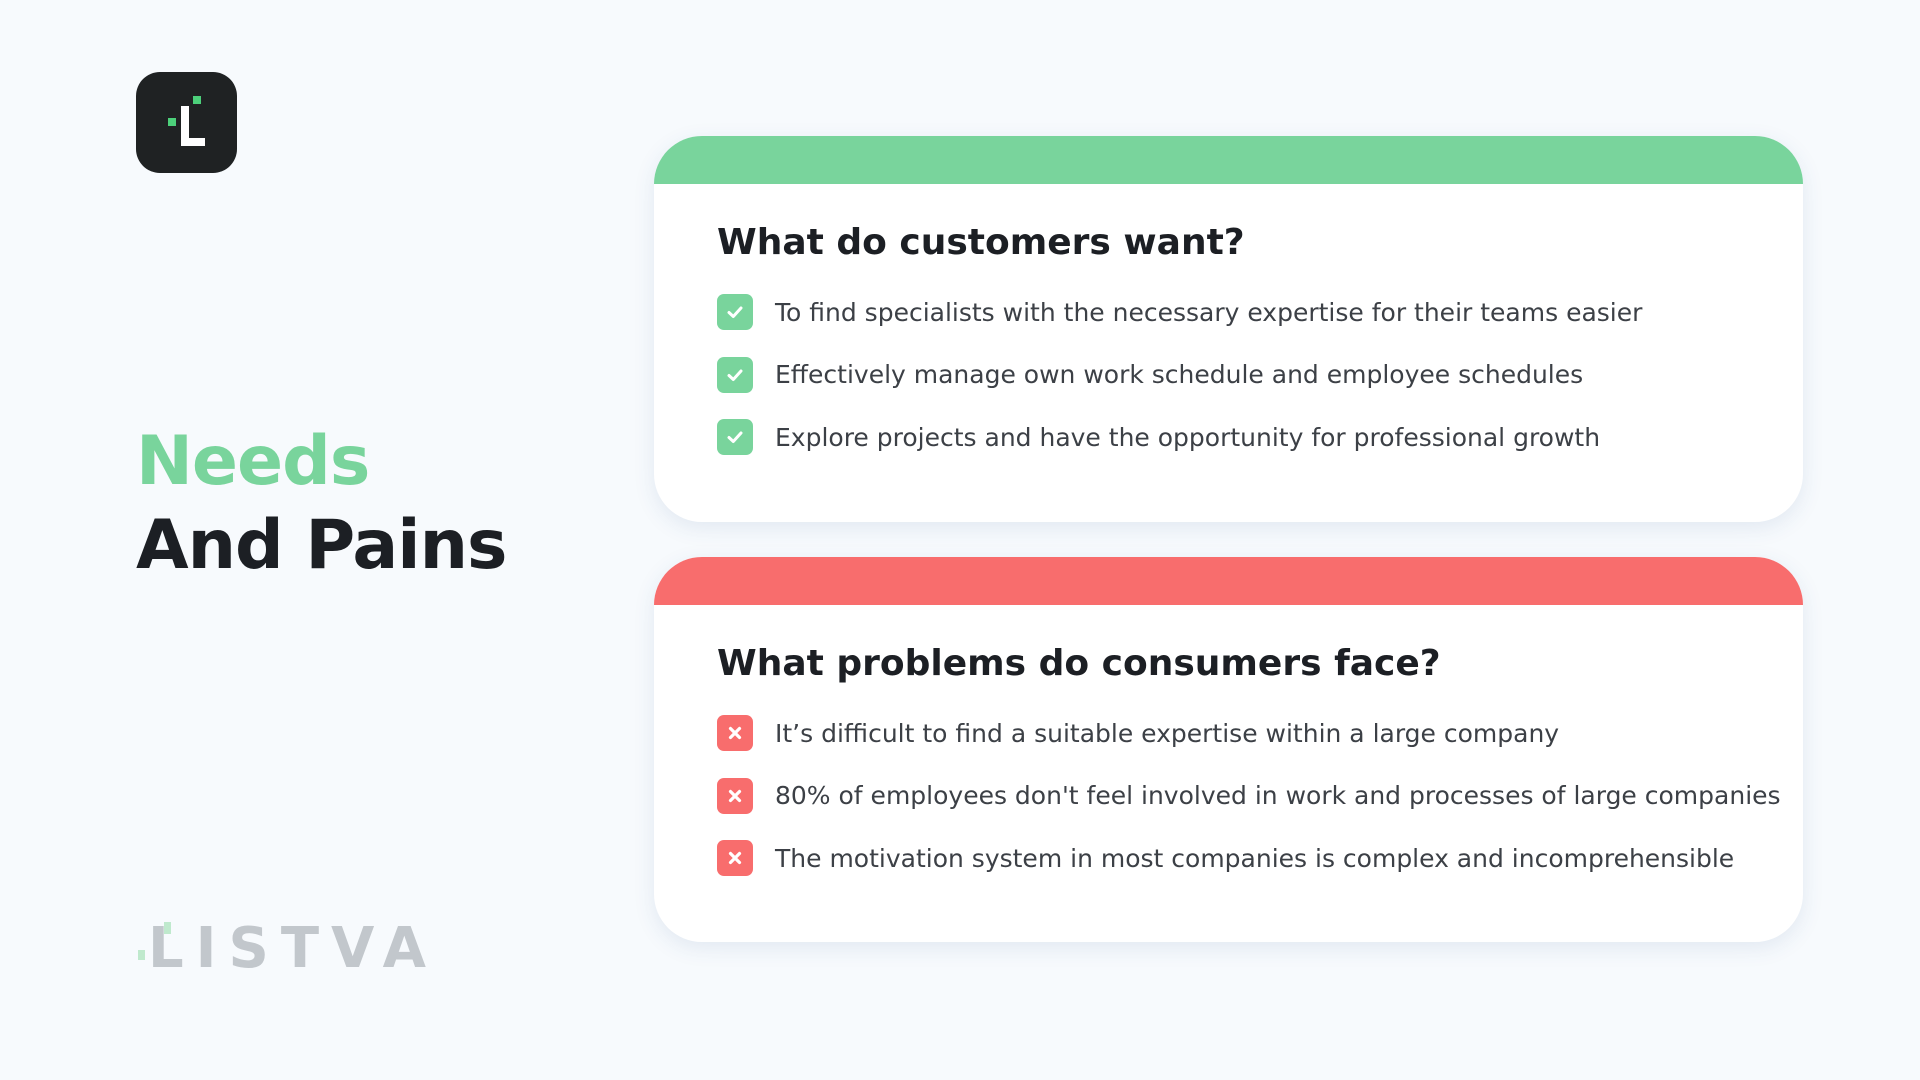 This screenshot has height=1080, width=1920. Describe the element at coordinates (981, 242) in the screenshot. I see `card-title: What do customers want?` at that location.